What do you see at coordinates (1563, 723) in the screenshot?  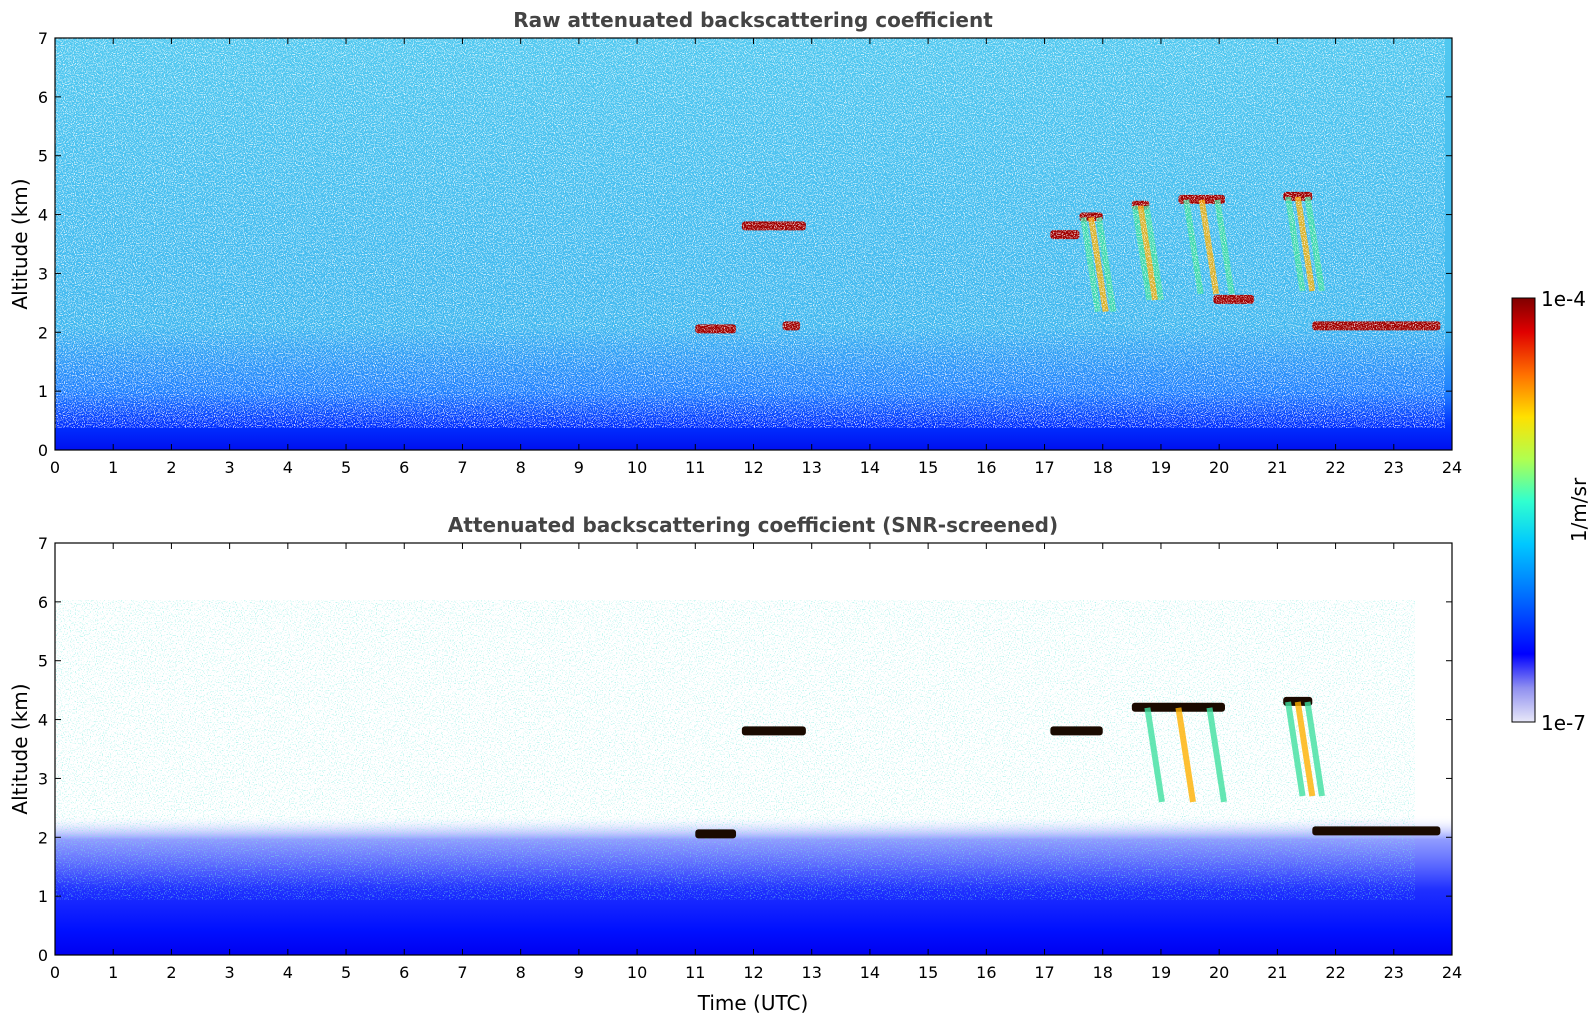 I see `colorbar-min-label: 1e-7` at bounding box center [1563, 723].